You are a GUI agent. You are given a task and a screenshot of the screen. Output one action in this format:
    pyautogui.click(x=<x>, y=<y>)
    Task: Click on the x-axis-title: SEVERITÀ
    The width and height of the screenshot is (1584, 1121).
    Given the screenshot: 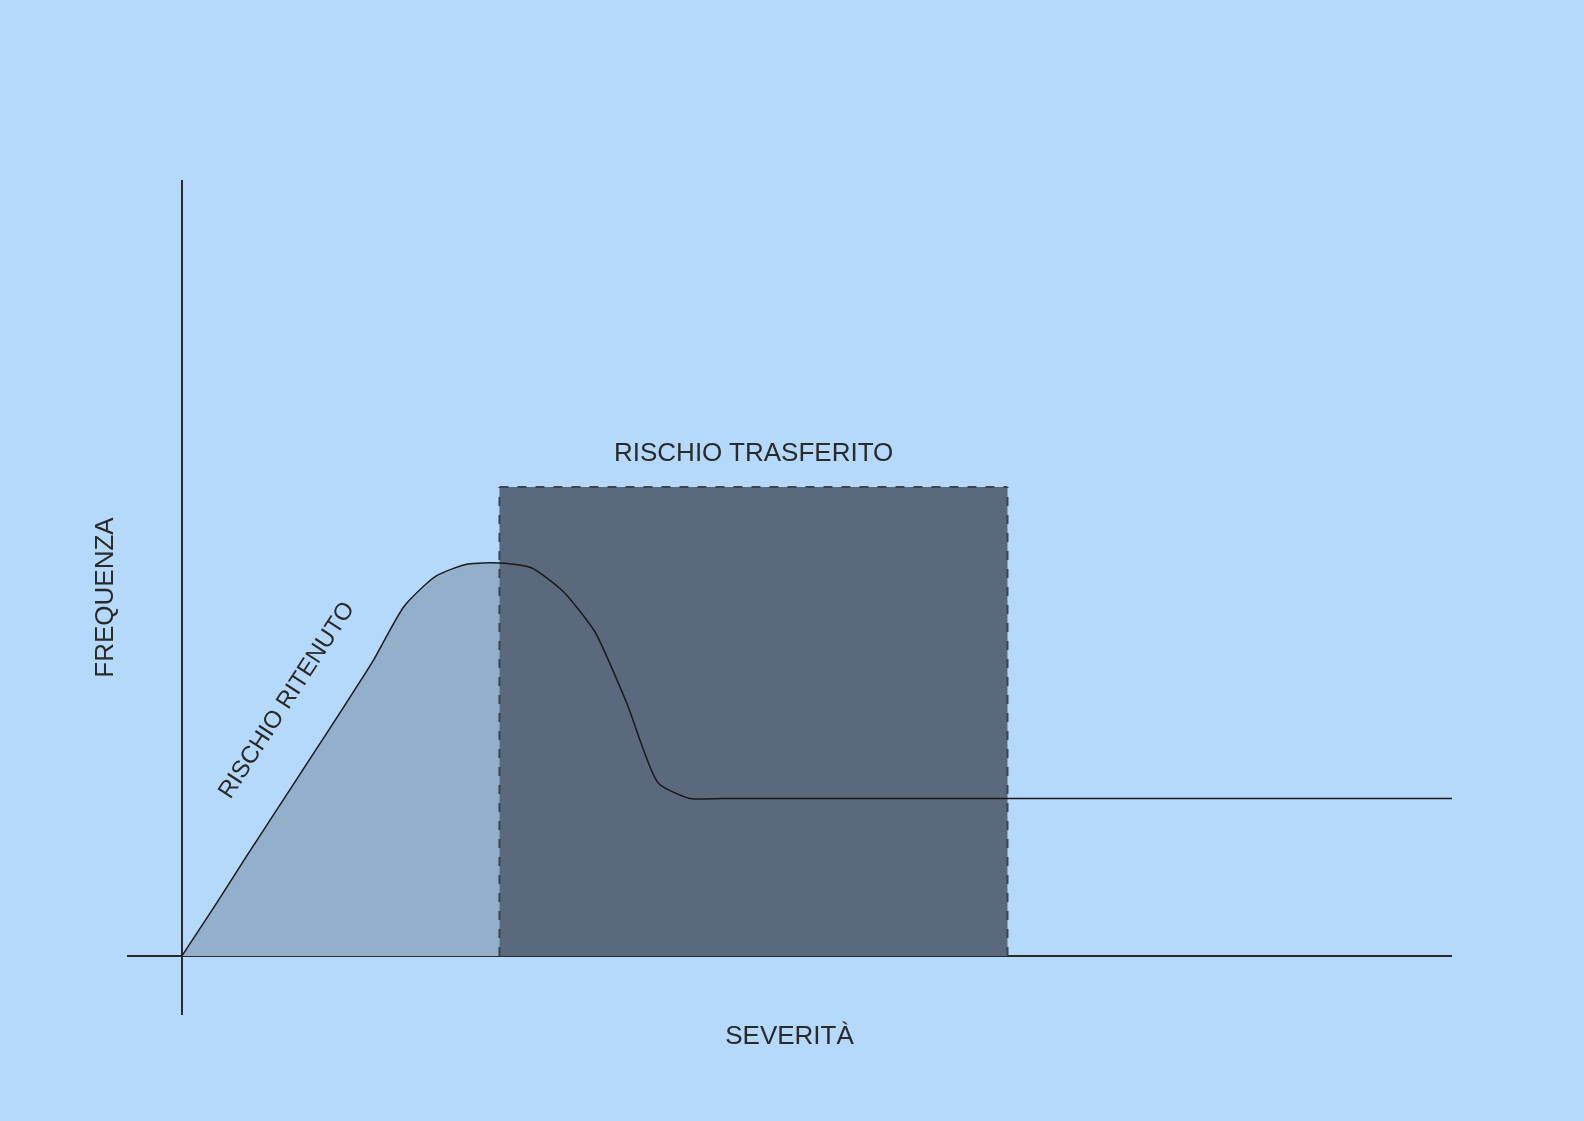 What is the action you would take?
    pyautogui.click(x=790, y=1034)
    